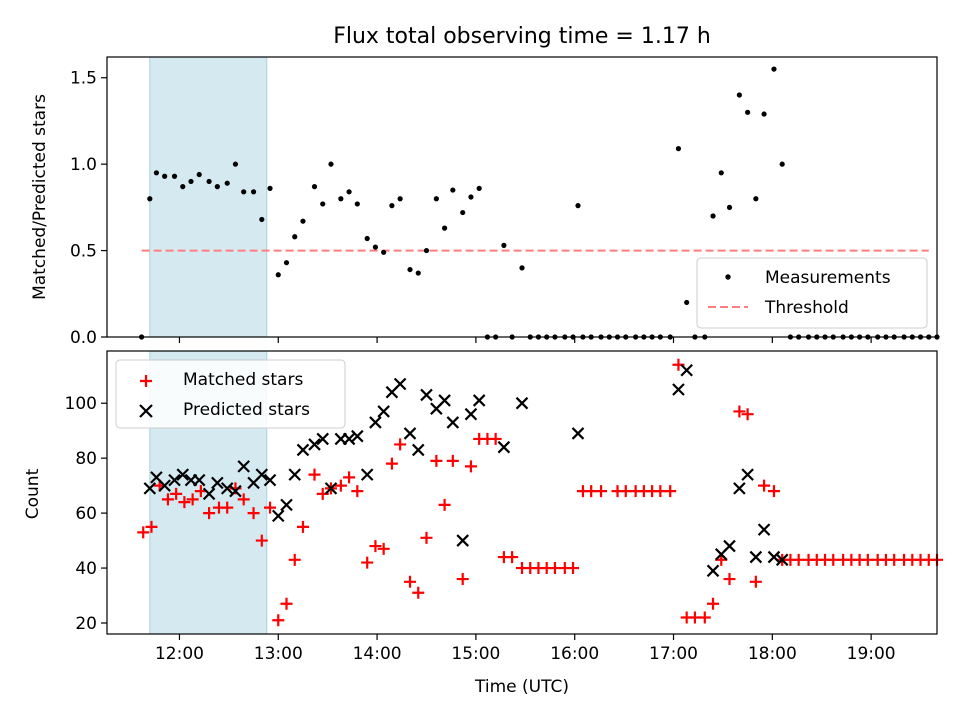  I want to click on bottom-panel-y-ticks: 20 40 60 80 100, so click(86, 514).